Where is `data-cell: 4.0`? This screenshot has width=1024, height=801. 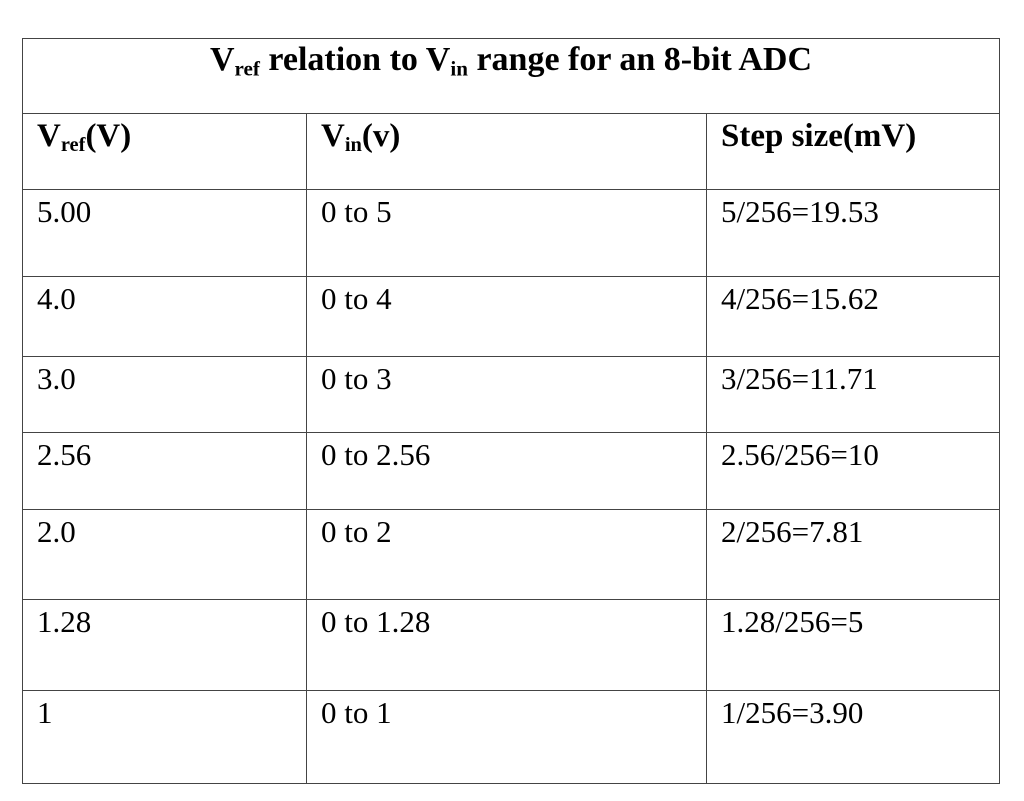 data-cell: 4.0 is located at coordinates (164, 316).